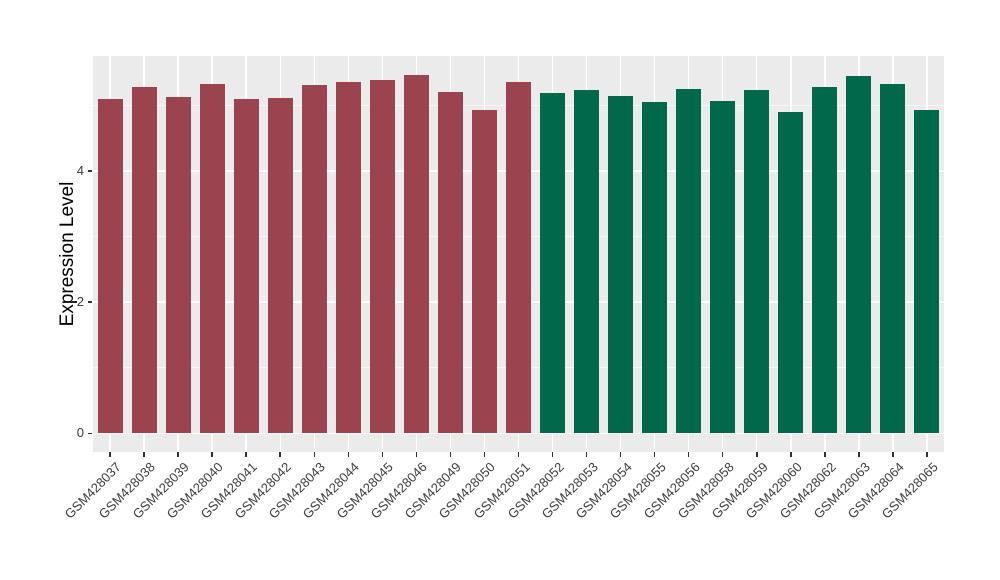 This screenshot has width=1000, height=580. I want to click on bar-GSM428053, so click(587, 262).